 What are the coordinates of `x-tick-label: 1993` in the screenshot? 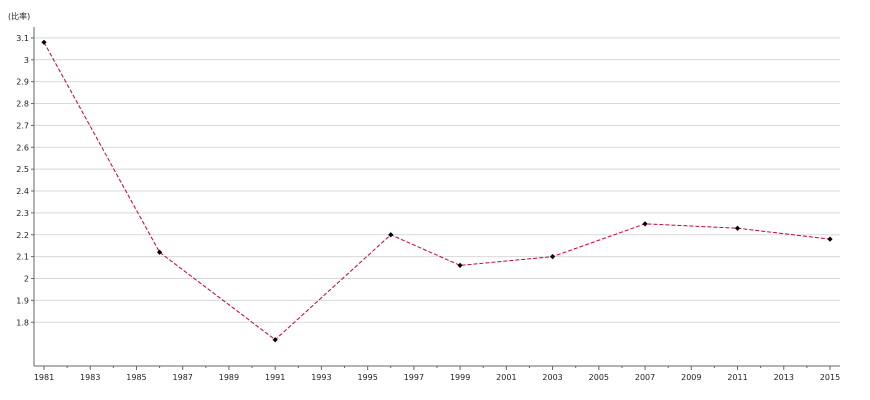 It's located at (321, 377).